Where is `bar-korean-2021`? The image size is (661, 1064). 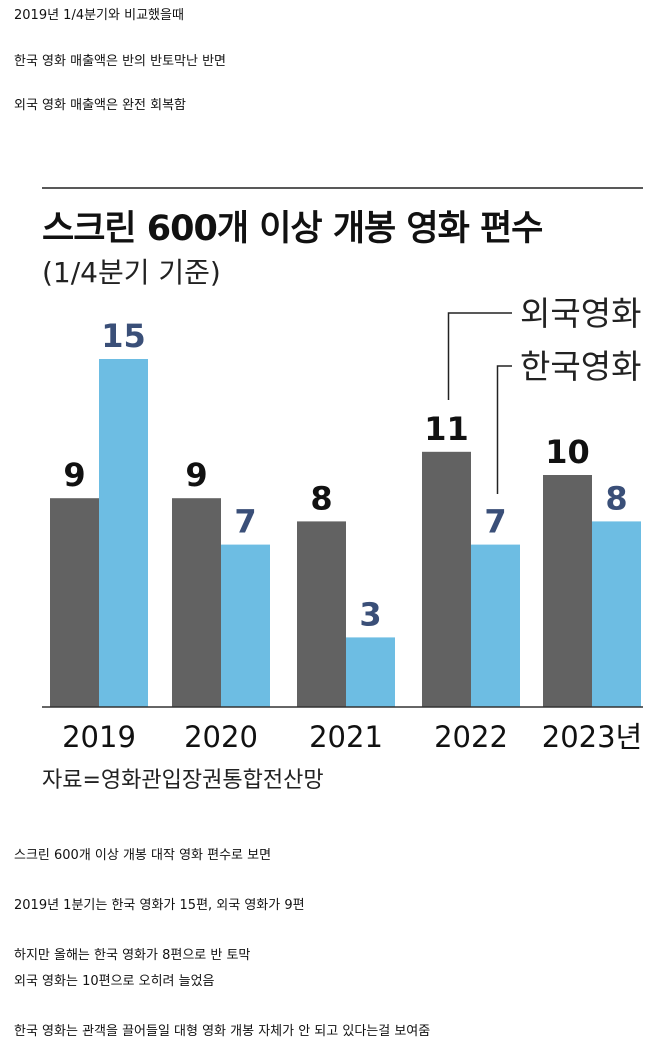 bar-korean-2021 is located at coordinates (370, 672).